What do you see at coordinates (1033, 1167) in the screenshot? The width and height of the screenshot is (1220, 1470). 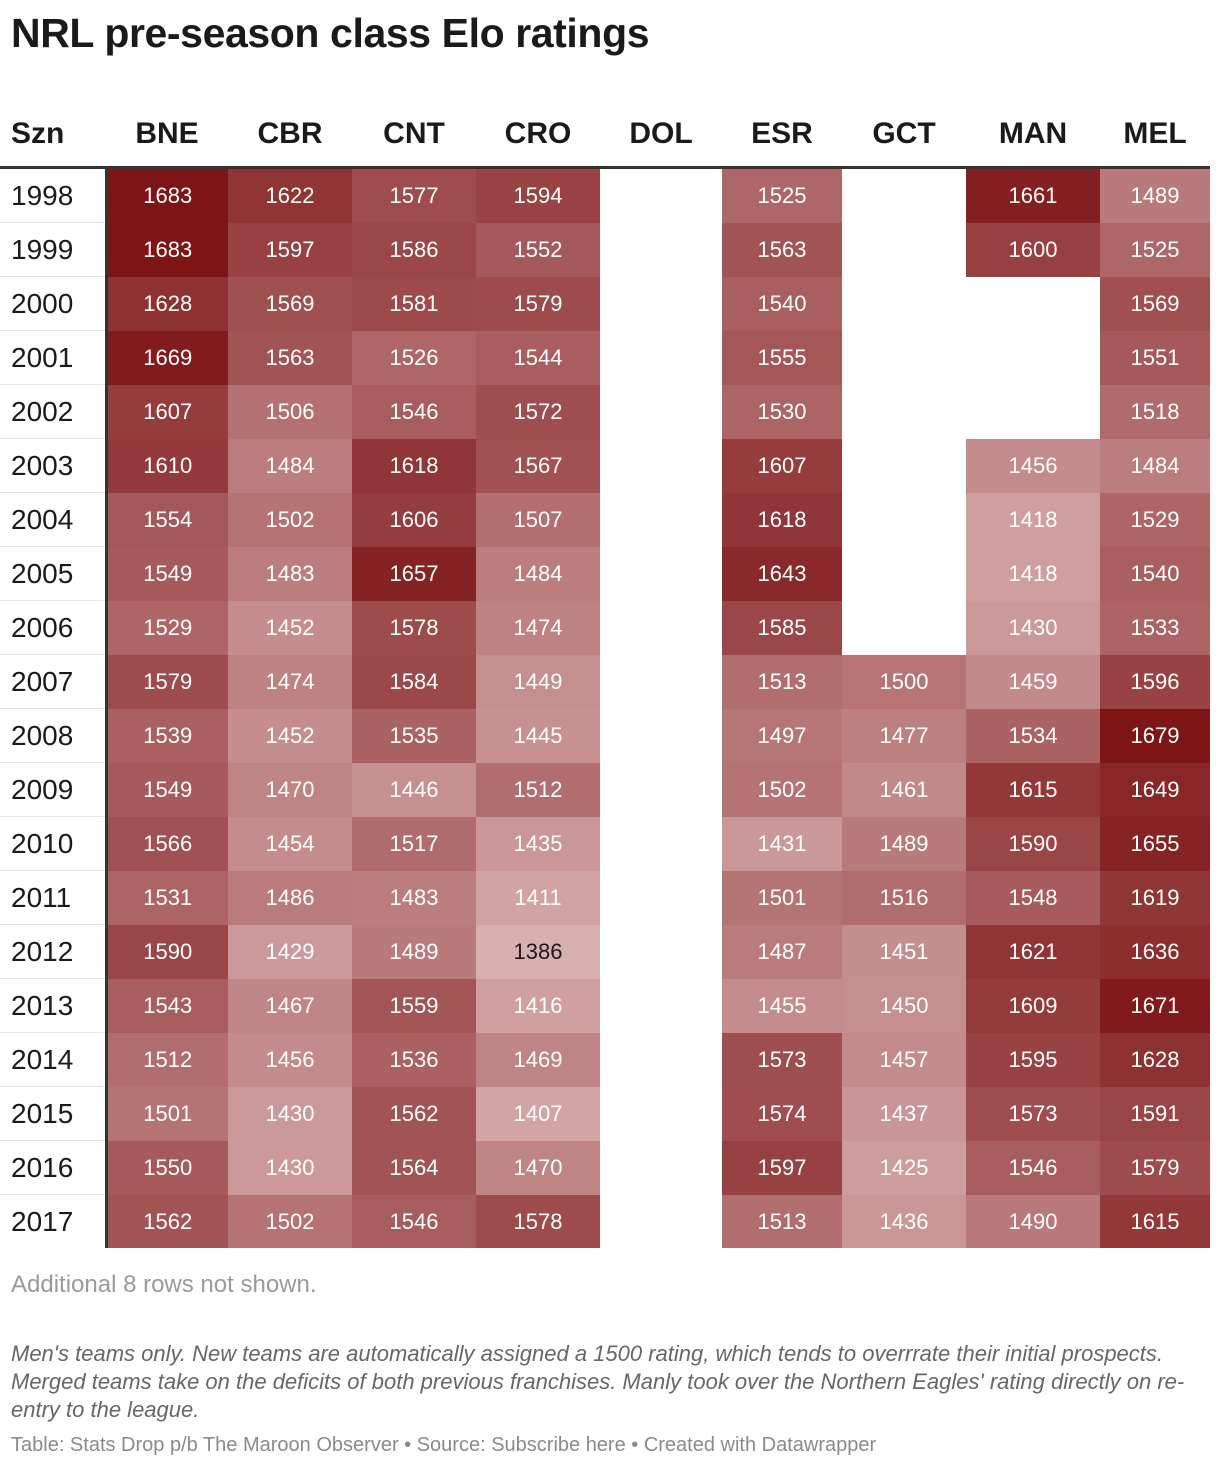 I see `rating-cell-man: 1546` at bounding box center [1033, 1167].